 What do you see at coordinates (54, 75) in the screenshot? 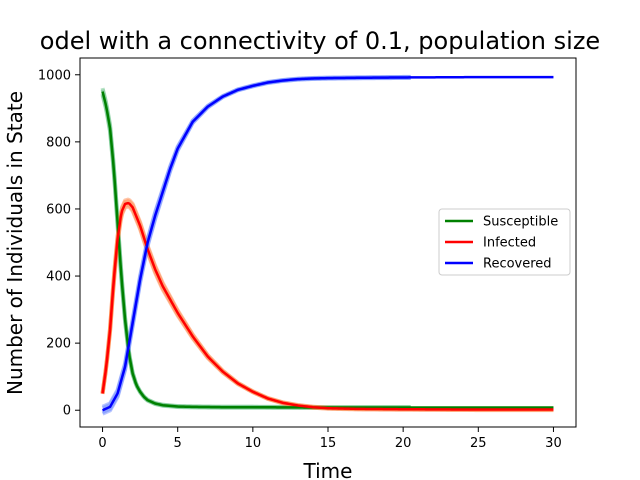
I see `y-tick-label: 1000` at bounding box center [54, 75].